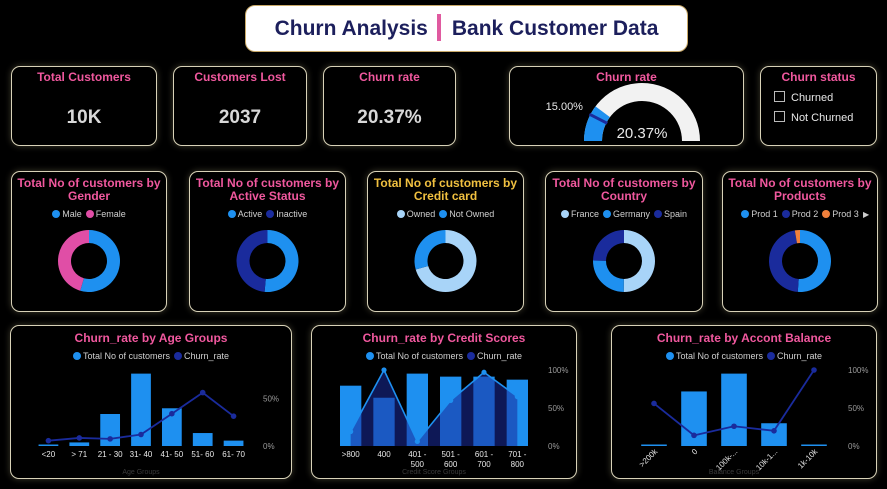 The width and height of the screenshot is (887, 489). Describe the element at coordinates (445, 189) in the screenshot. I see `chart-title: Total No of customers by Credit card` at that location.